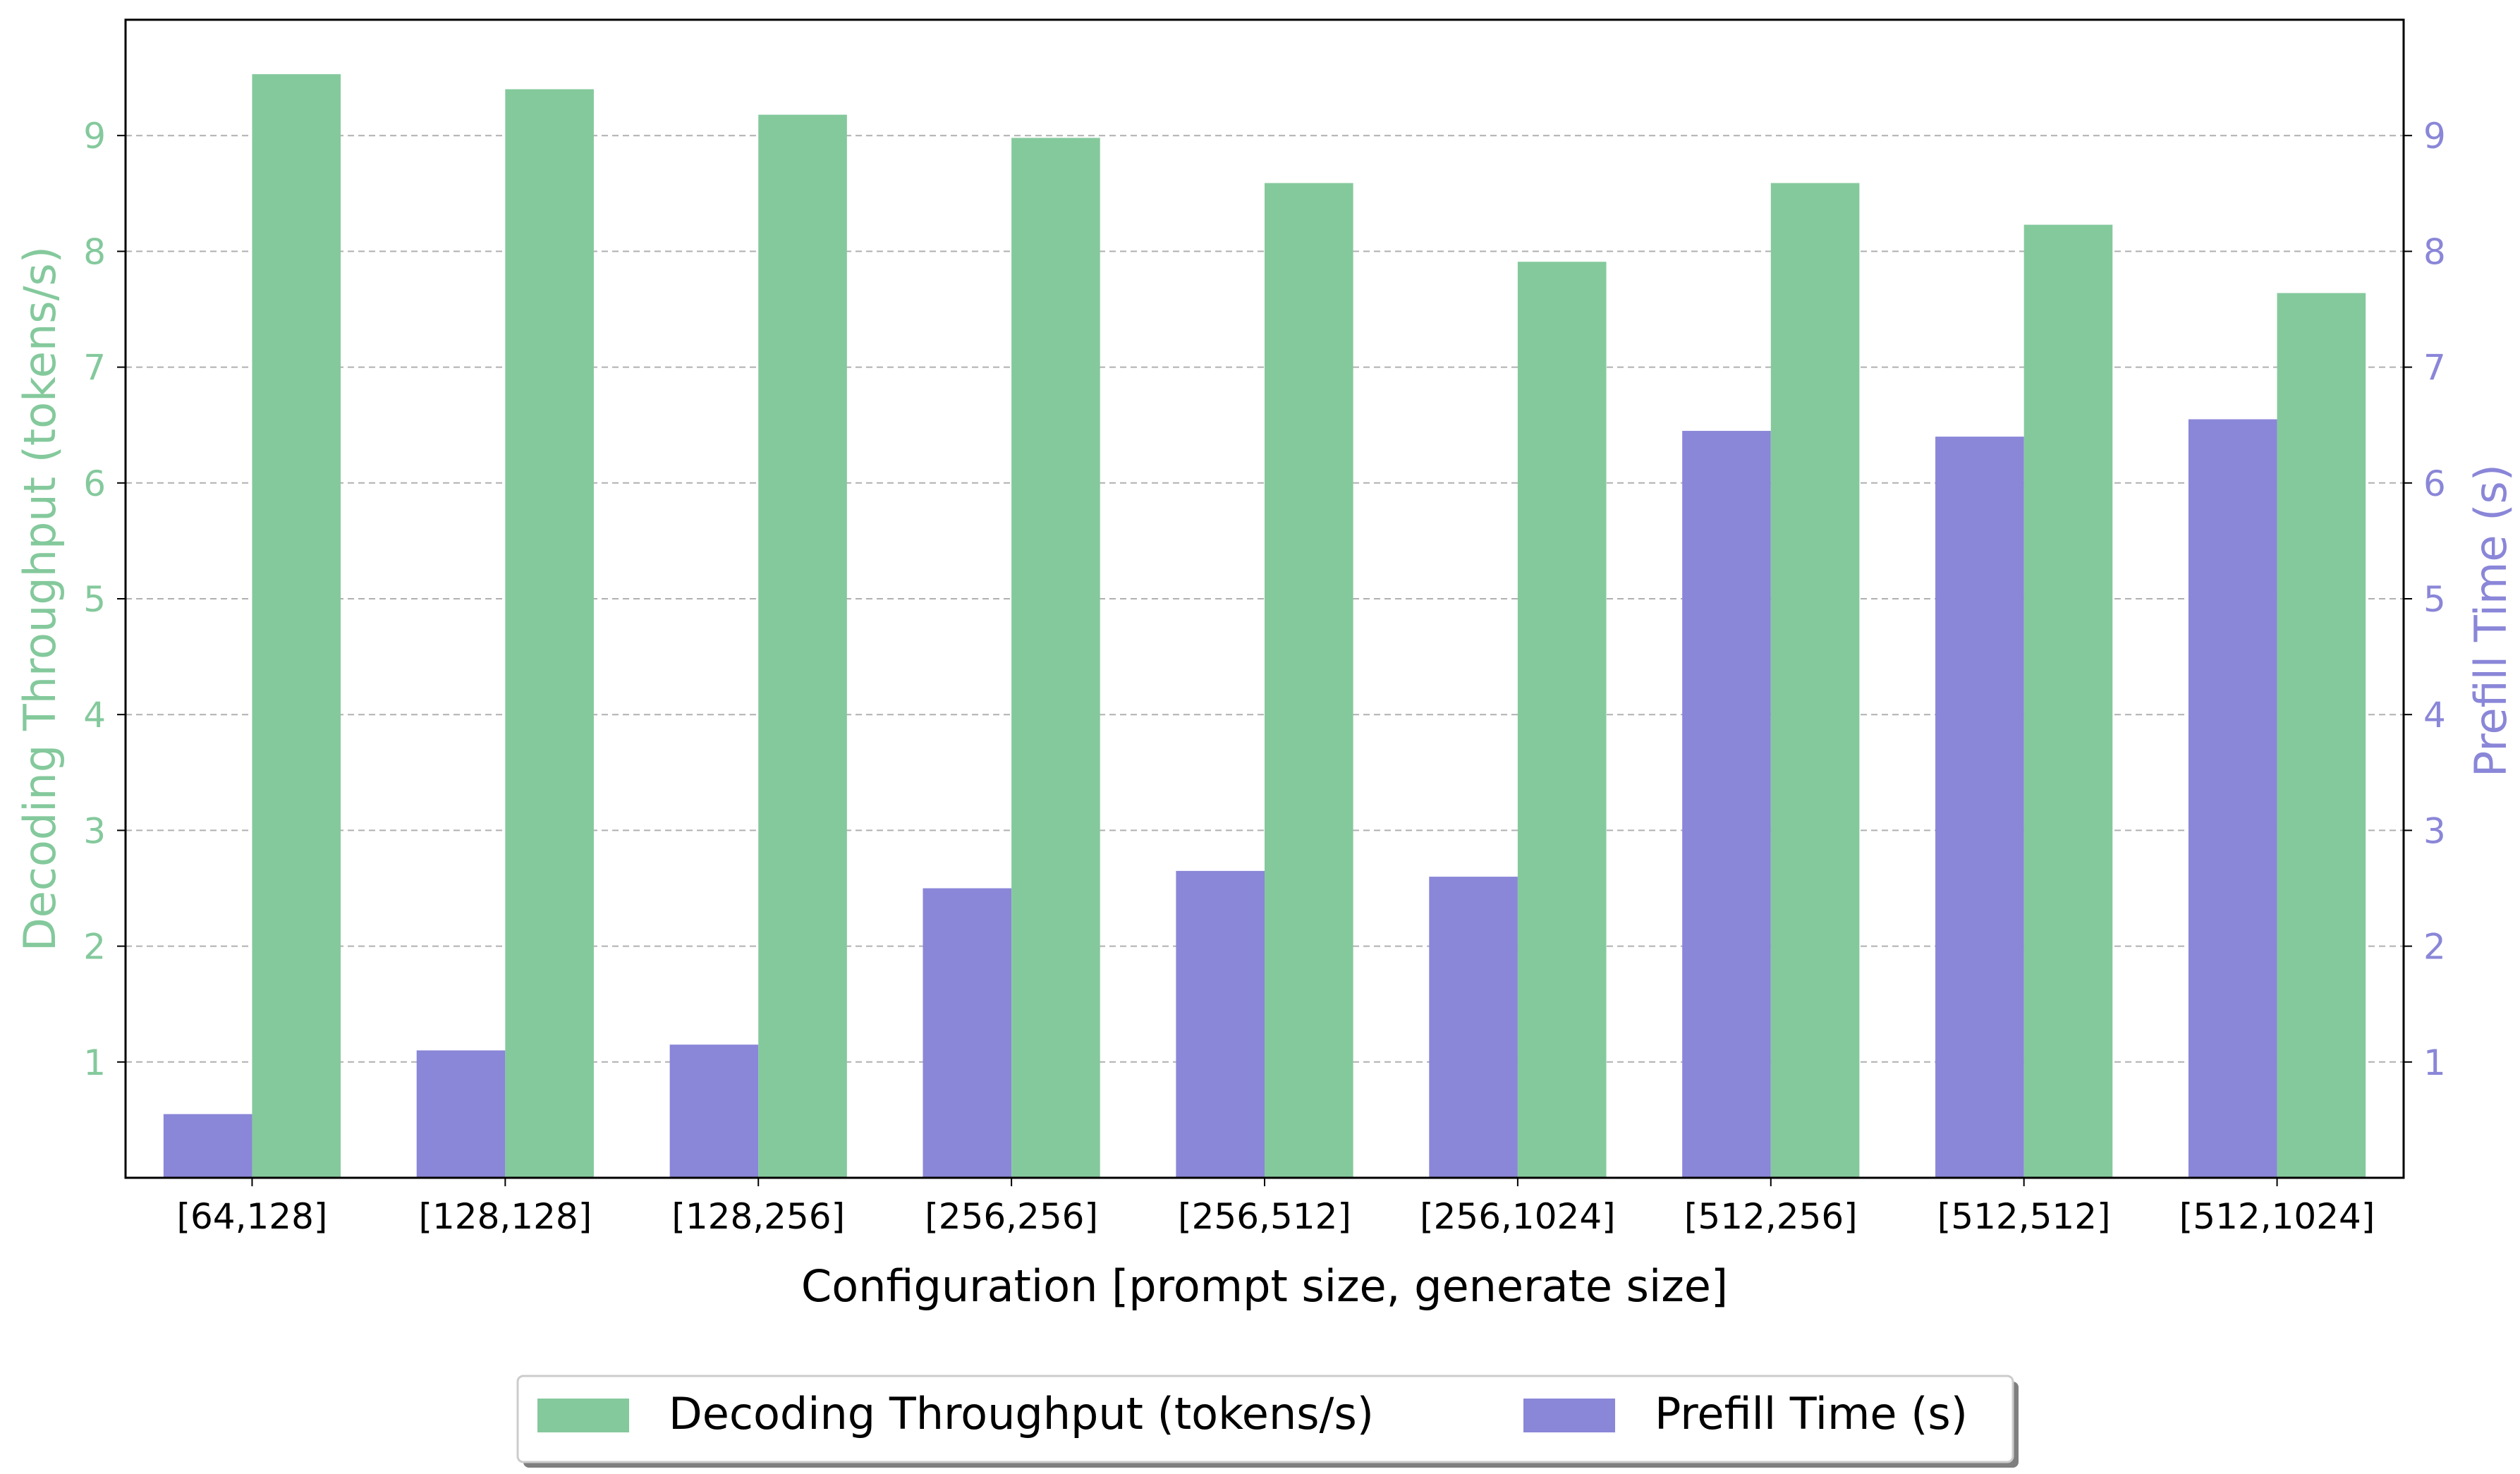 Image resolution: width=2520 pixels, height=1474 pixels. Describe the element at coordinates (94, 599) in the screenshot. I see `left-y-tick-label: 5` at that location.